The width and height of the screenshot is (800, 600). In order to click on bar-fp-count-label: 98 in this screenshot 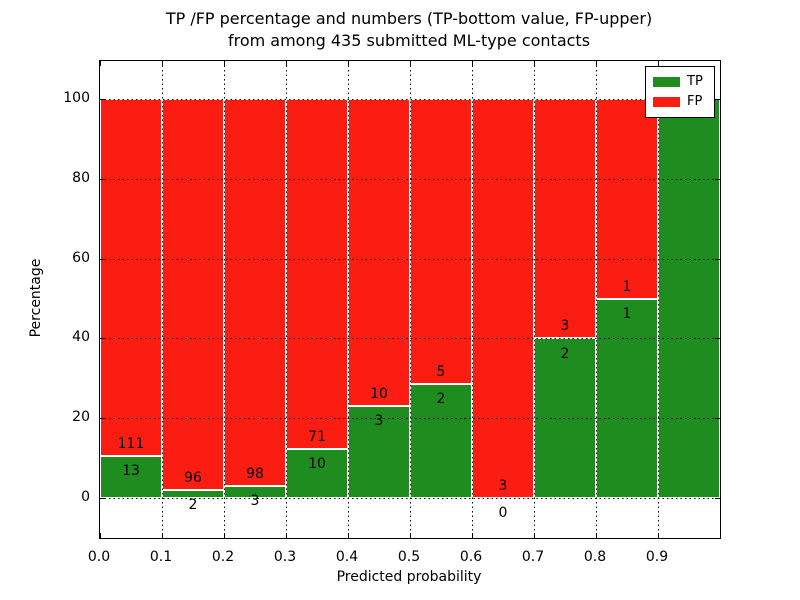, I will do `click(255, 474)`.